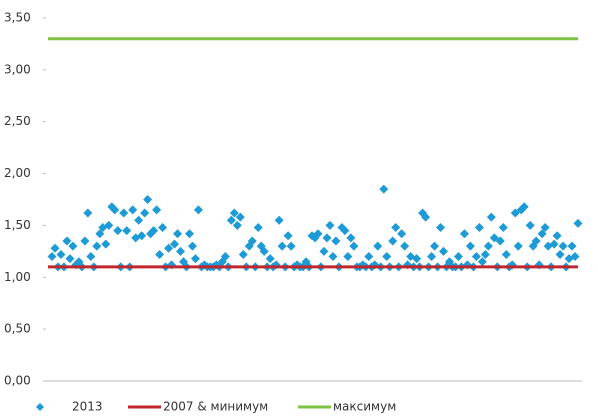  What do you see at coordinates (17, 329) in the screenshot?
I see `y-tick-label: 0,50` at bounding box center [17, 329].